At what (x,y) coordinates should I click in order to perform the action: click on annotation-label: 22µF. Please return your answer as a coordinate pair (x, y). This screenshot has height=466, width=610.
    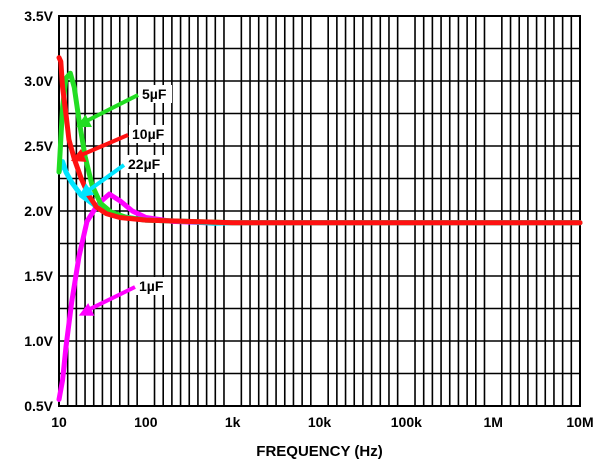
    Looking at the image, I should click on (144, 164).